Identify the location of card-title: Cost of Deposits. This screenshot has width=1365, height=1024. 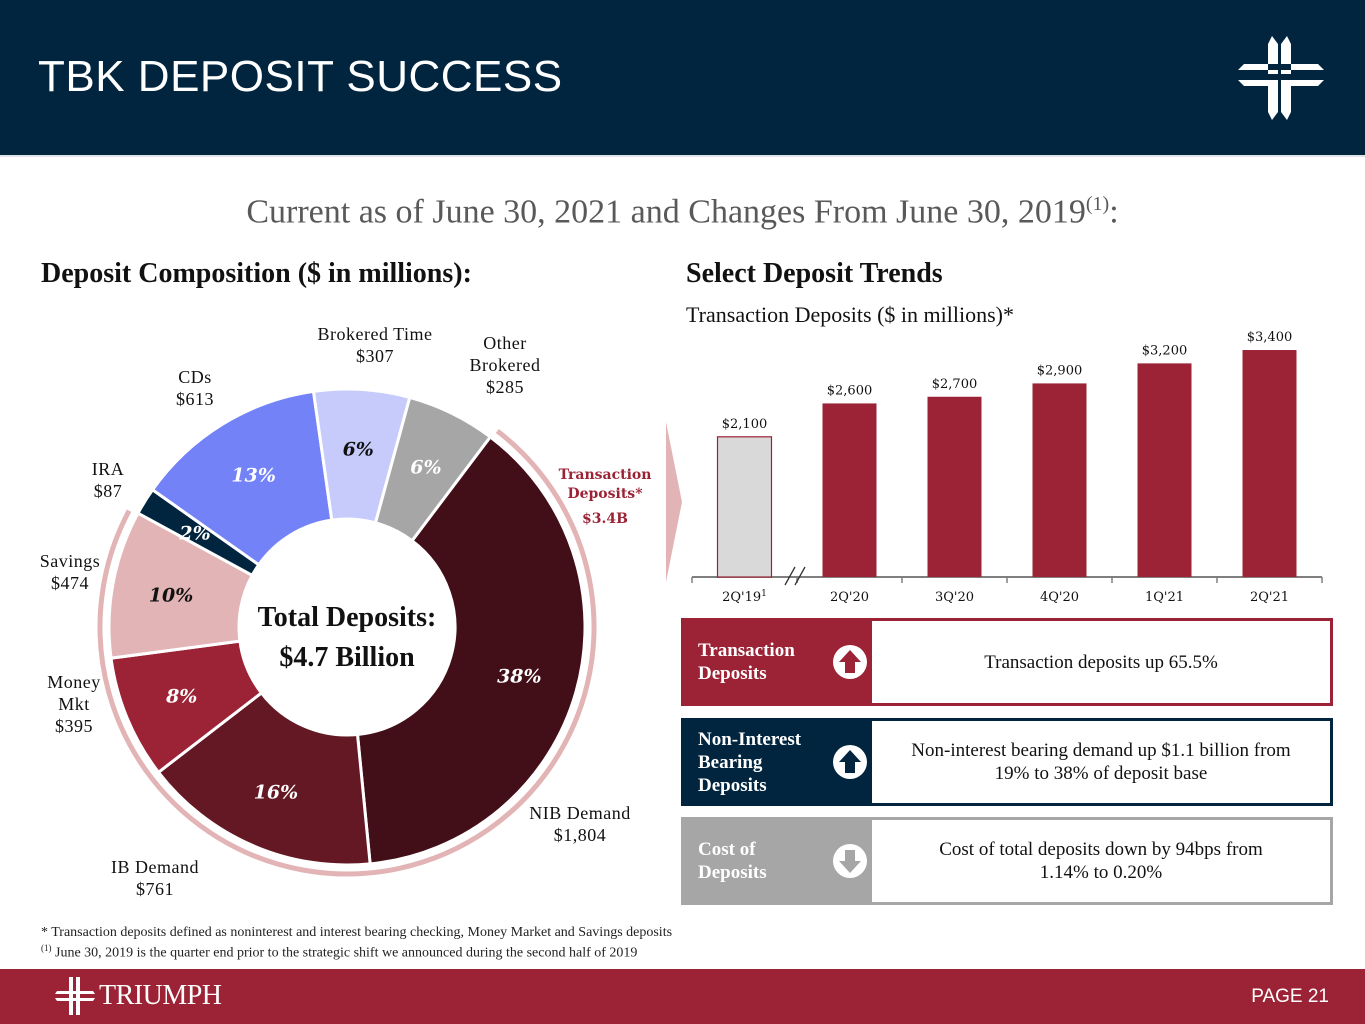
(732, 861).